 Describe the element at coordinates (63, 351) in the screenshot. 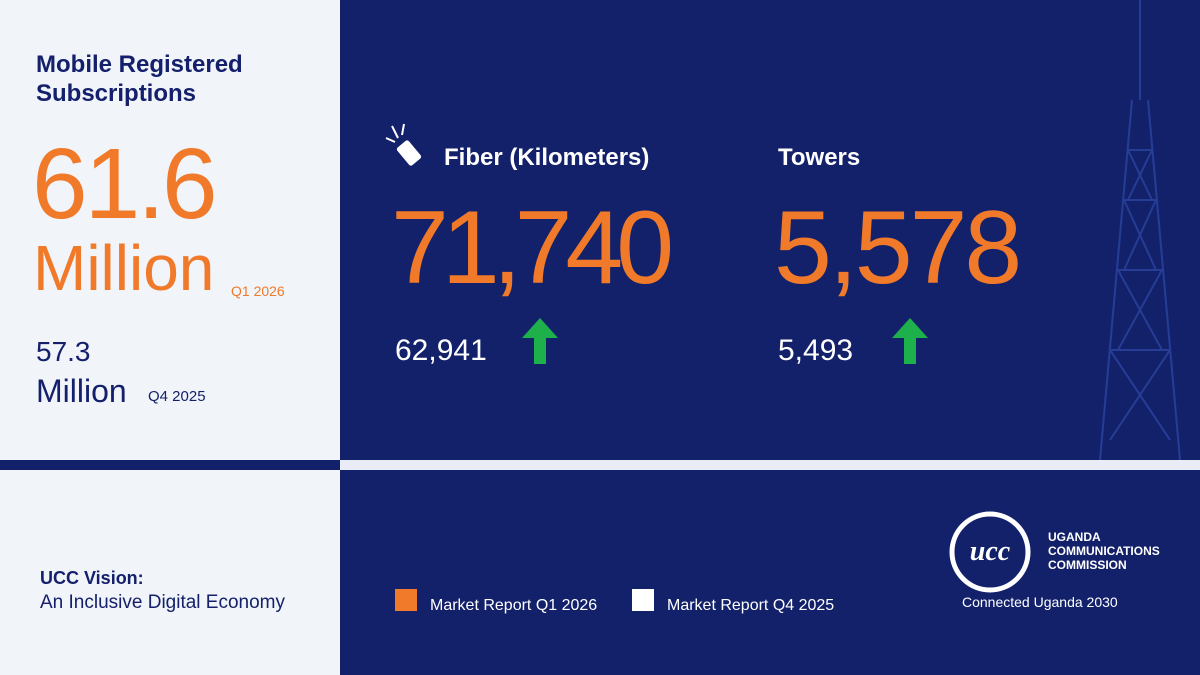

I see `previous-value: 57.3` at that location.